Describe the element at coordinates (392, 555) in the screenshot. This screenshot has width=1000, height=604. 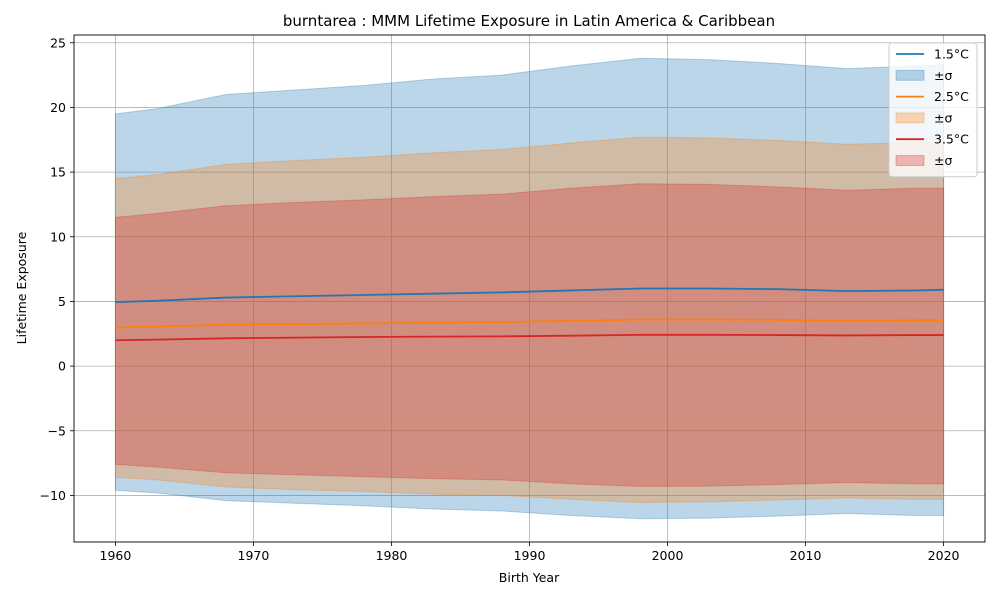
I see `x-tick-label: 1980` at that location.